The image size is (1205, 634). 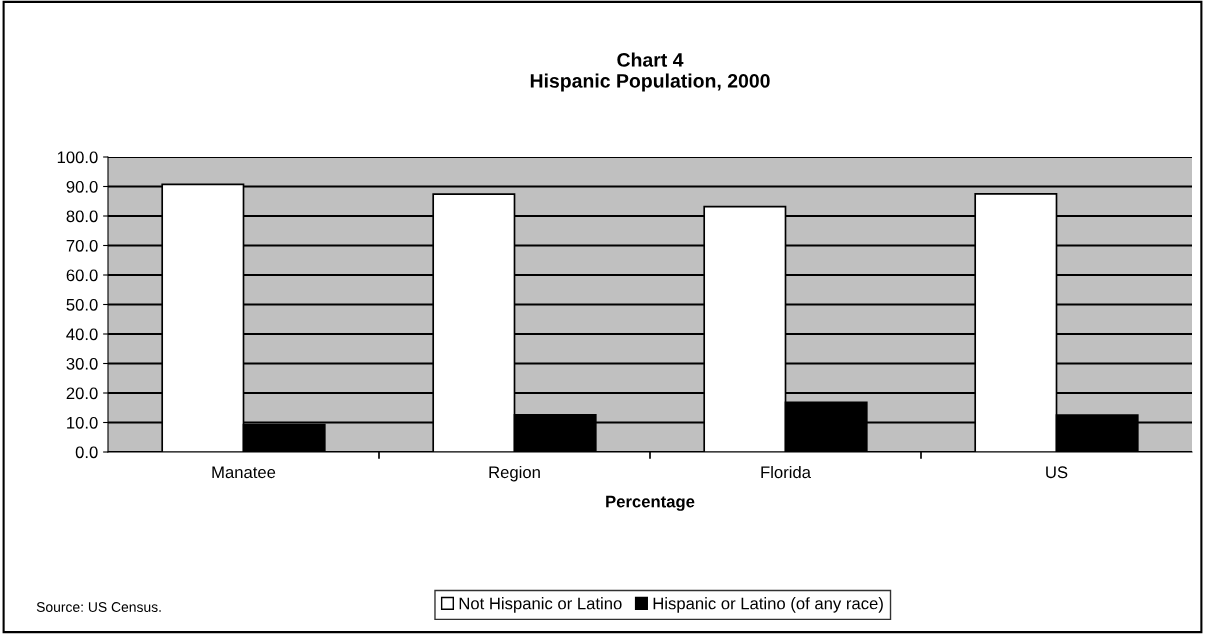 What do you see at coordinates (514, 473) in the screenshot?
I see `x-tick-label: Region` at bounding box center [514, 473].